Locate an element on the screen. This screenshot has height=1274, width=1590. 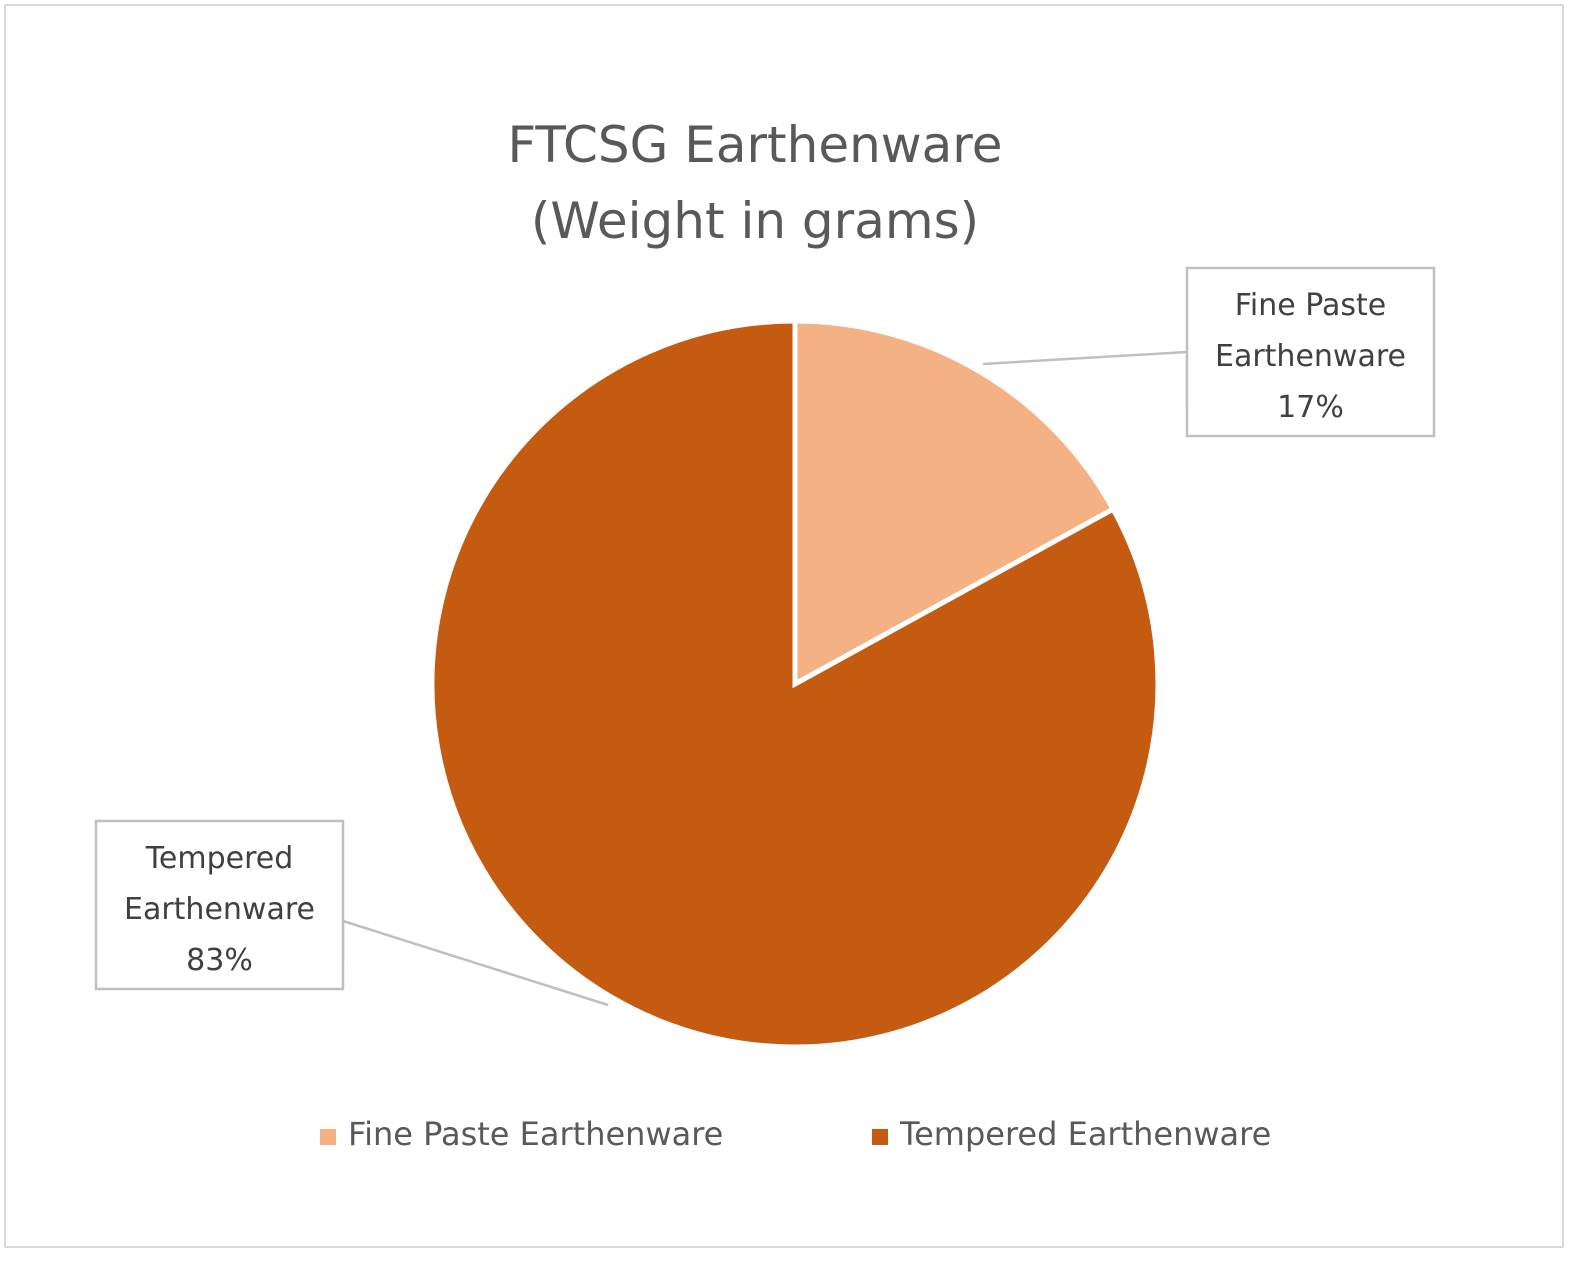
data-label-category: Tempered is located at coordinates (219, 858).